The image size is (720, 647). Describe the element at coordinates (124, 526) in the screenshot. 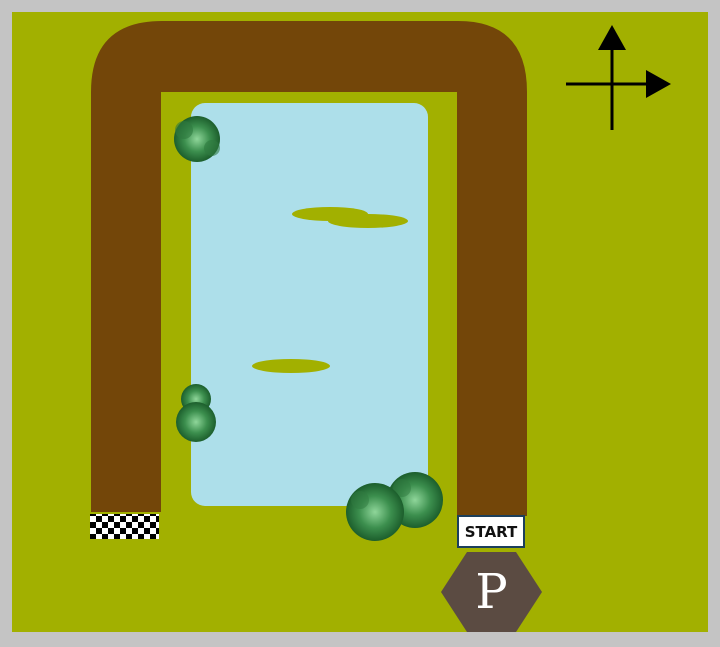

I see `finish-line` at that location.